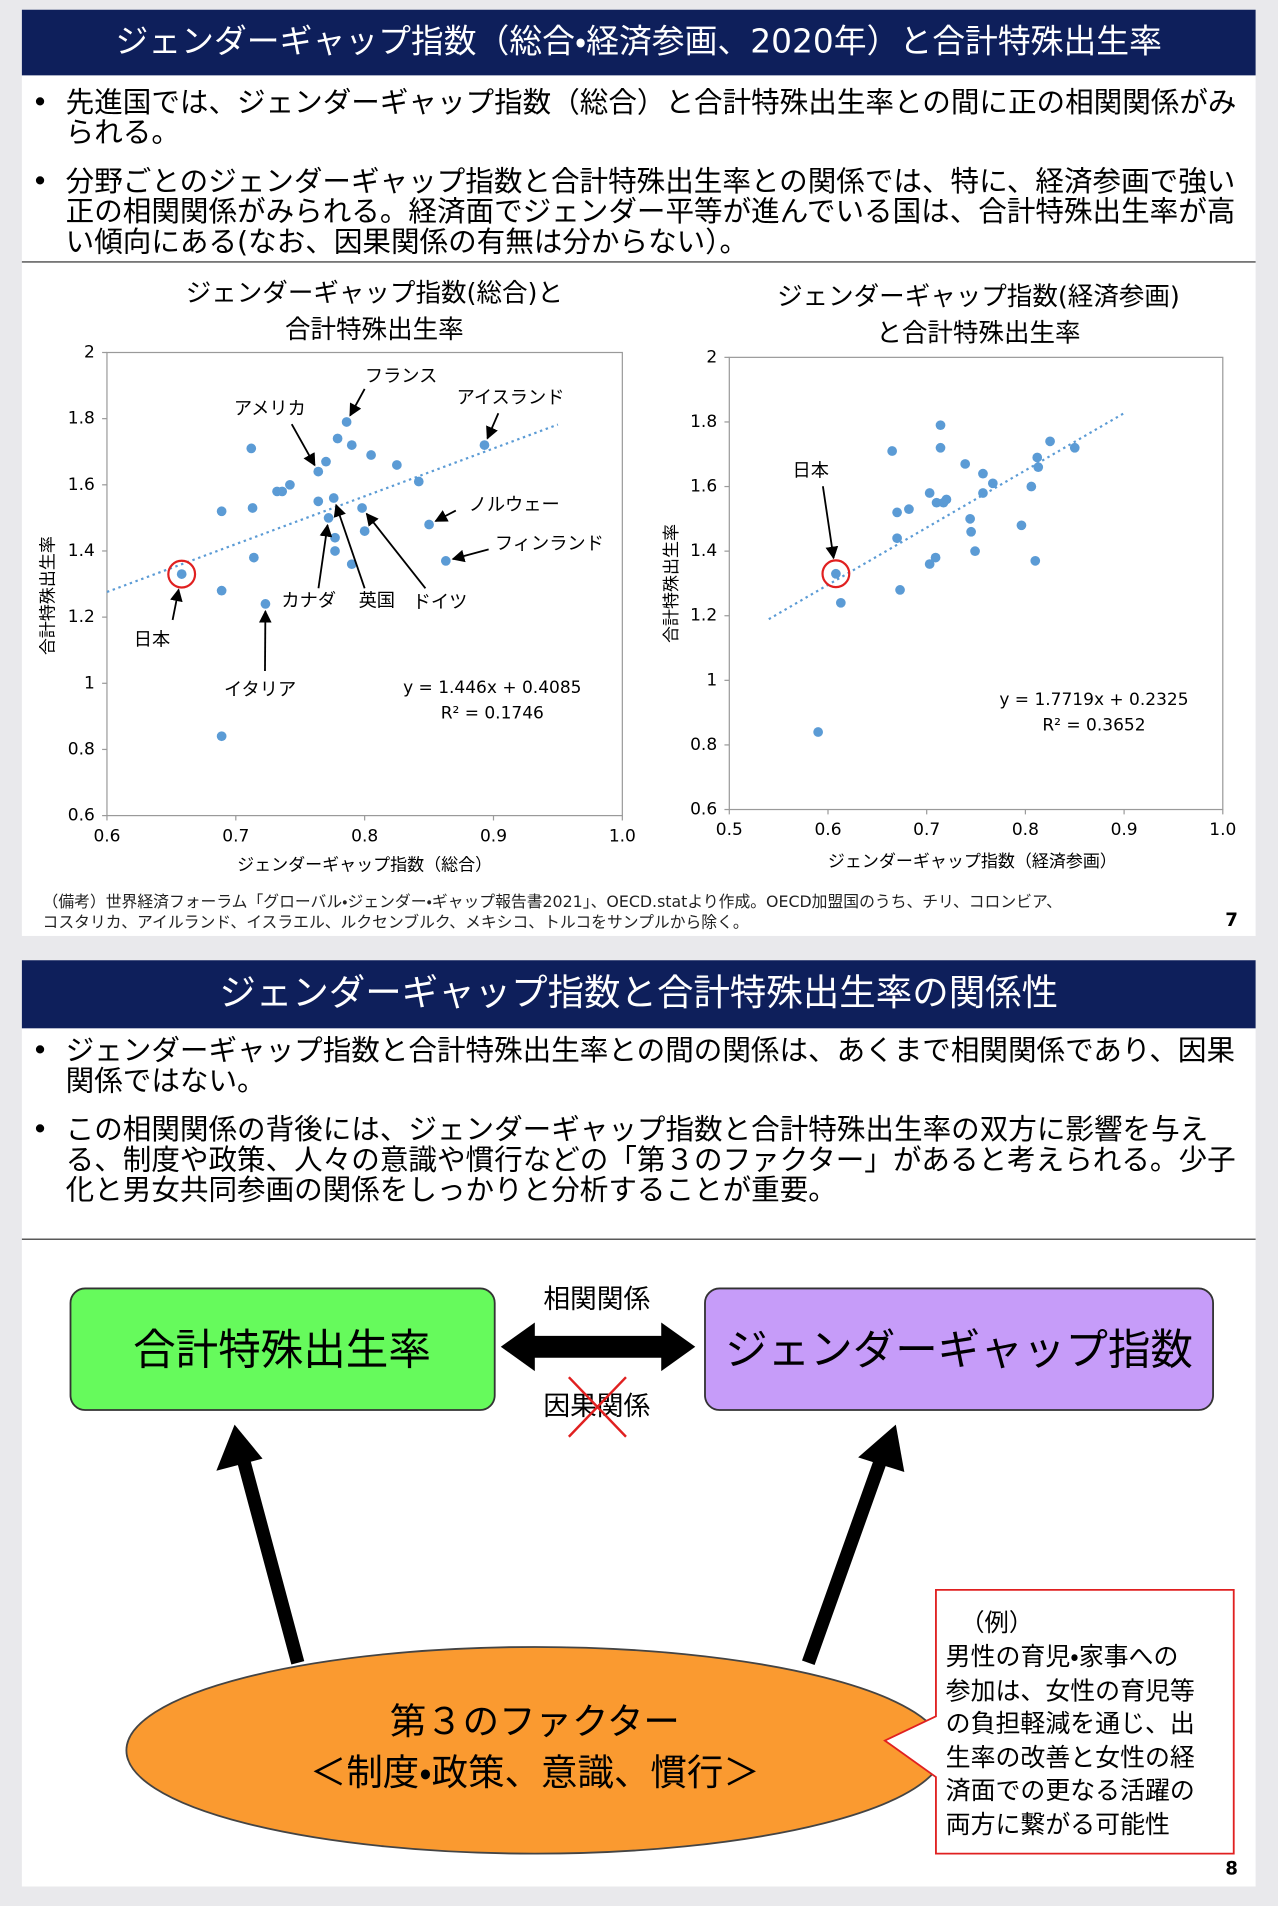 The height and width of the screenshot is (1906, 1278). What do you see at coordinates (598, 1347) in the screenshot?
I see `double-arrow` at bounding box center [598, 1347].